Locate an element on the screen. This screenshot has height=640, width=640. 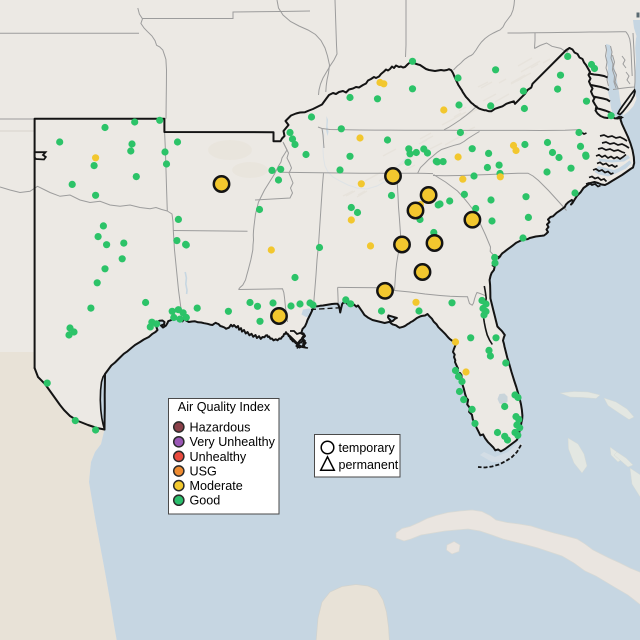
svg-text: Air Quality Index is located at coordinates (224, 407).